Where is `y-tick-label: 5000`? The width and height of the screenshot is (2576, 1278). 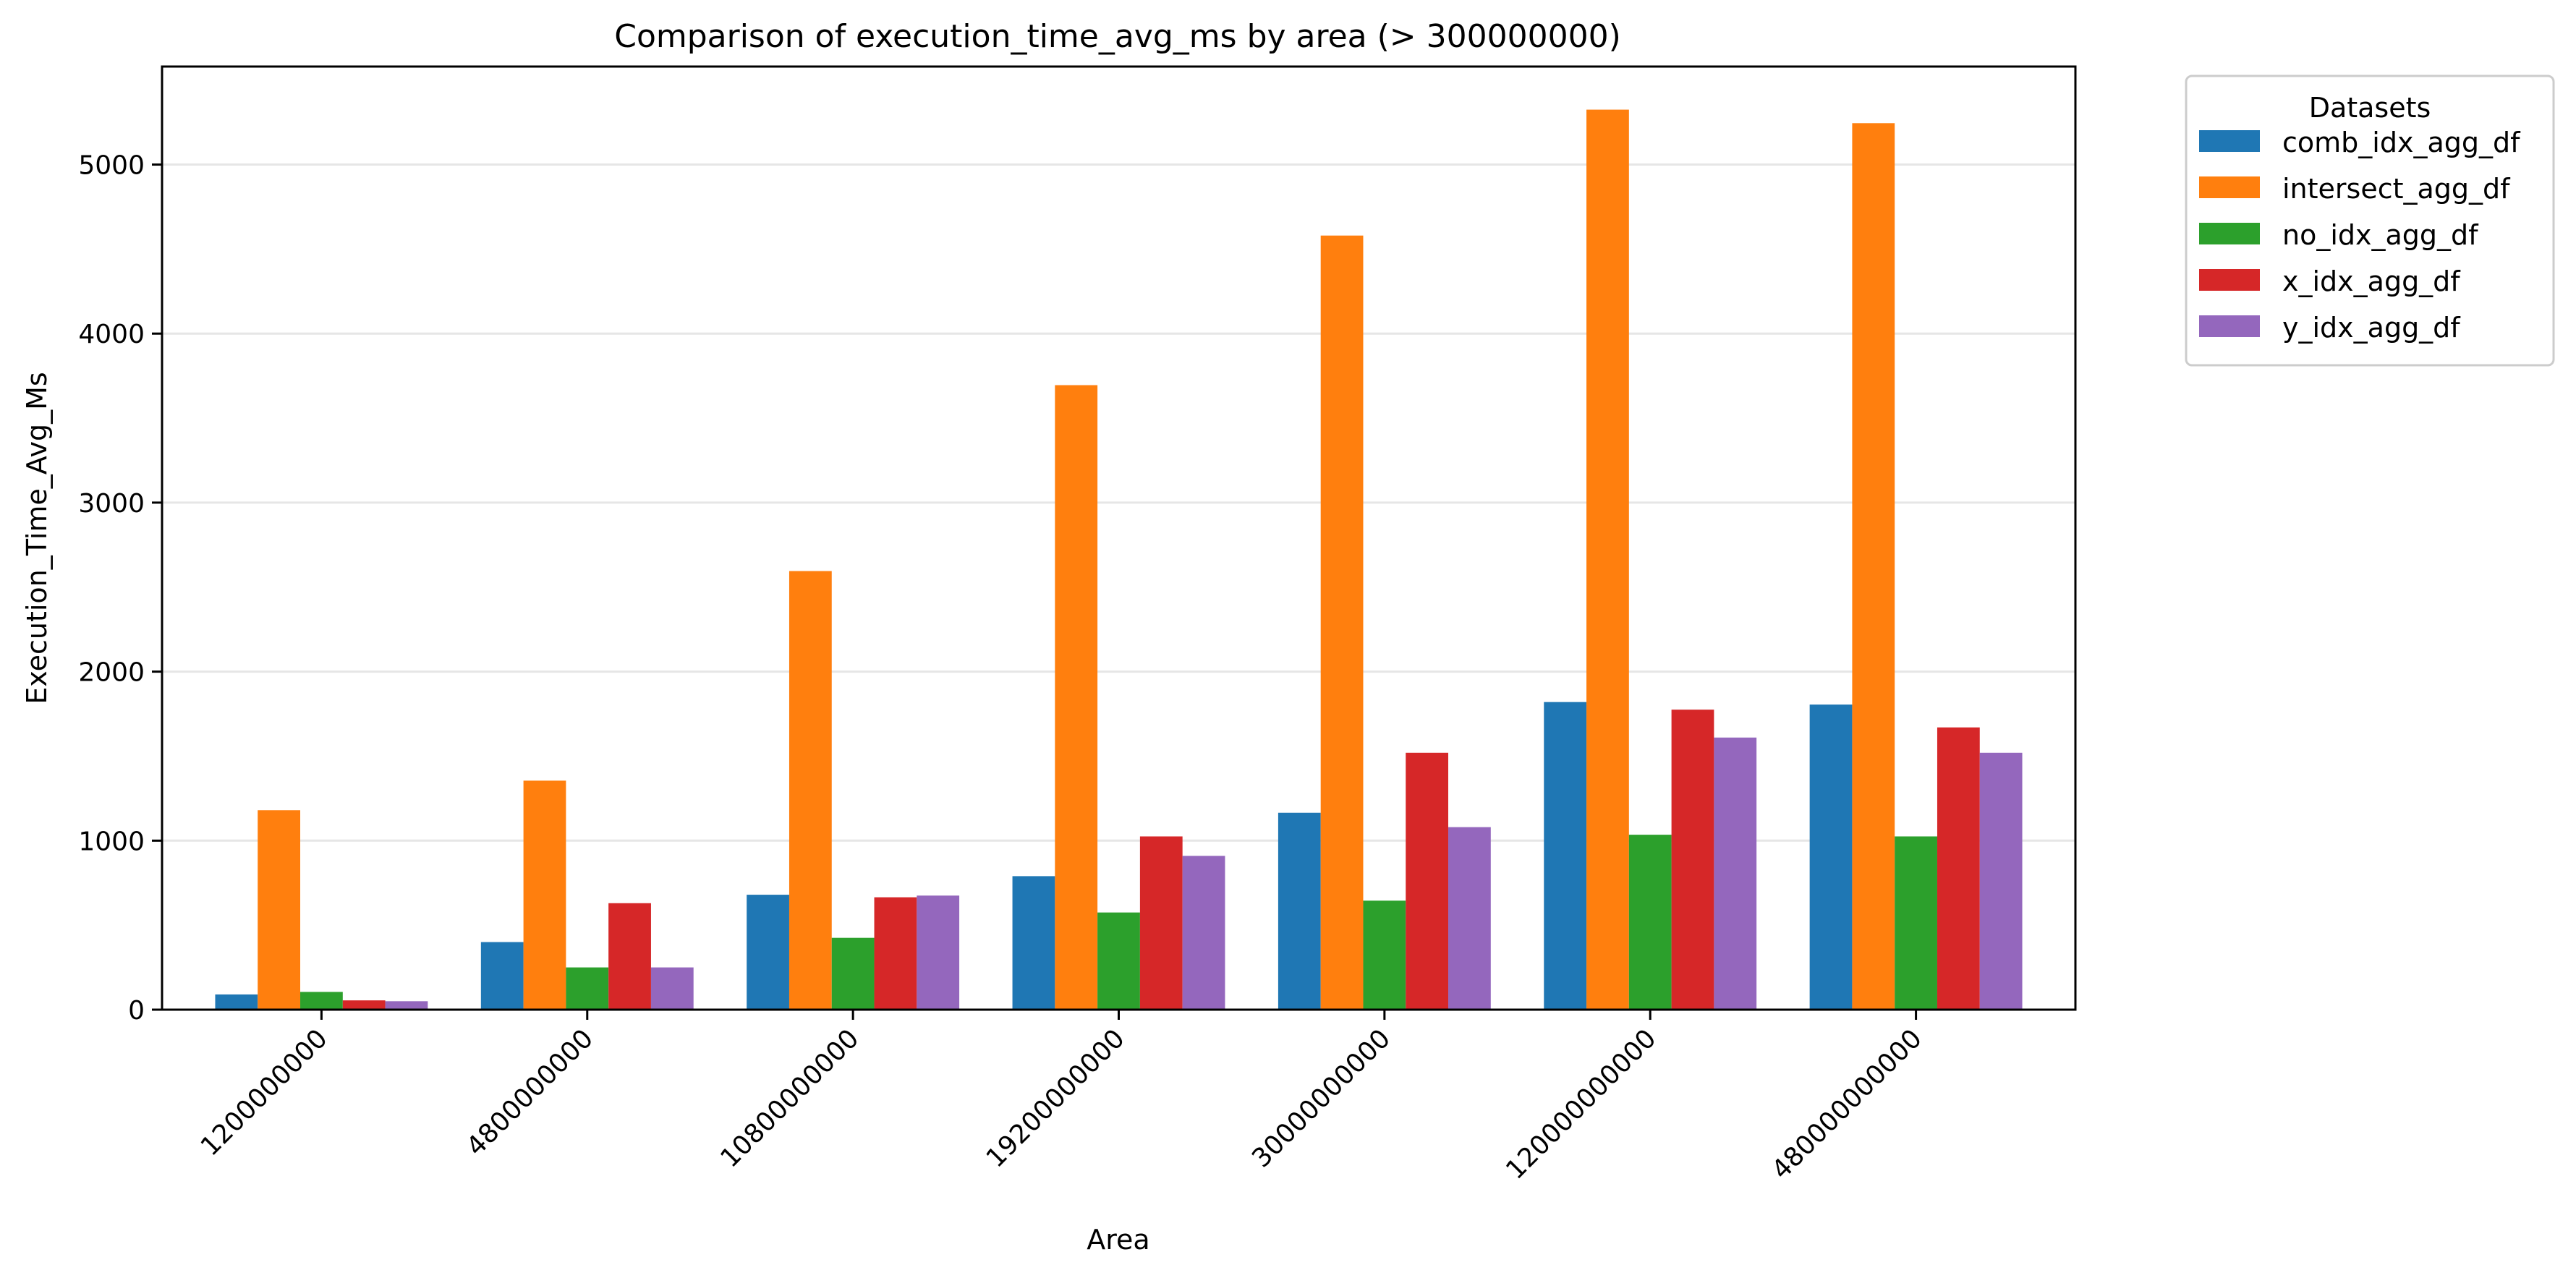
y-tick-label: 5000 is located at coordinates (111, 166).